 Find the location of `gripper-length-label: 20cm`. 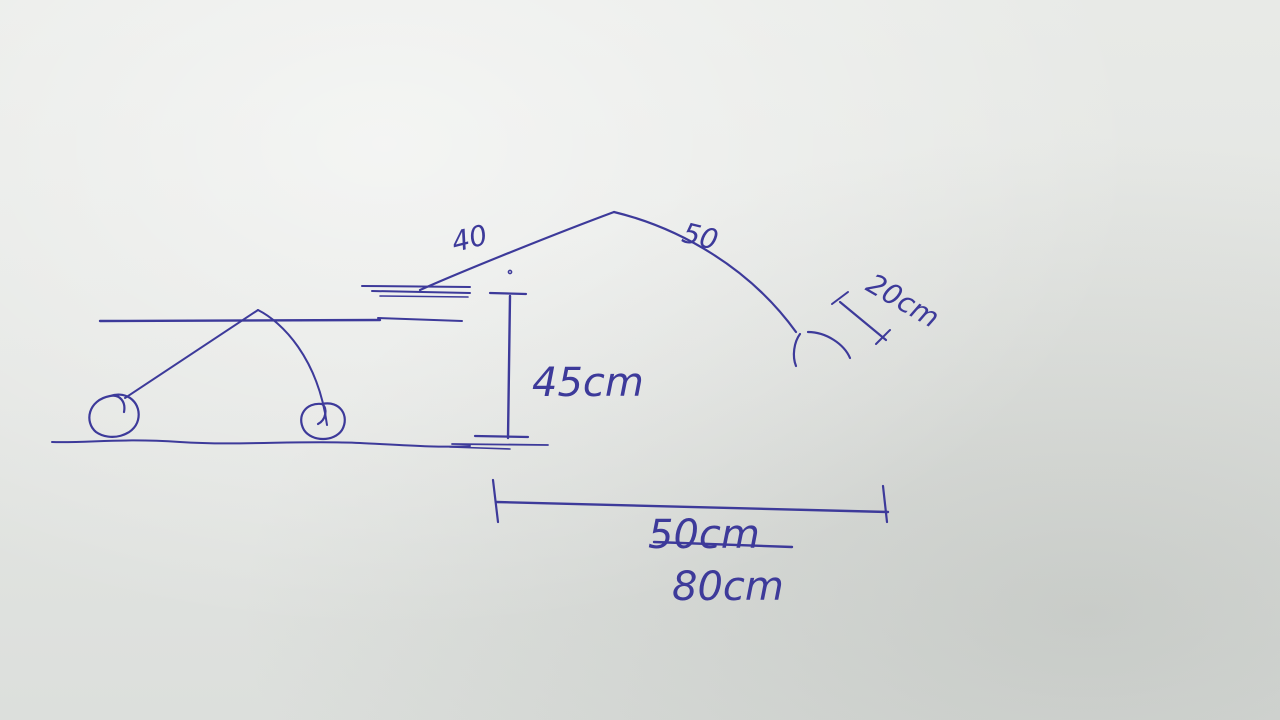

gripper-length-label: 20cm is located at coordinates (903, 301).